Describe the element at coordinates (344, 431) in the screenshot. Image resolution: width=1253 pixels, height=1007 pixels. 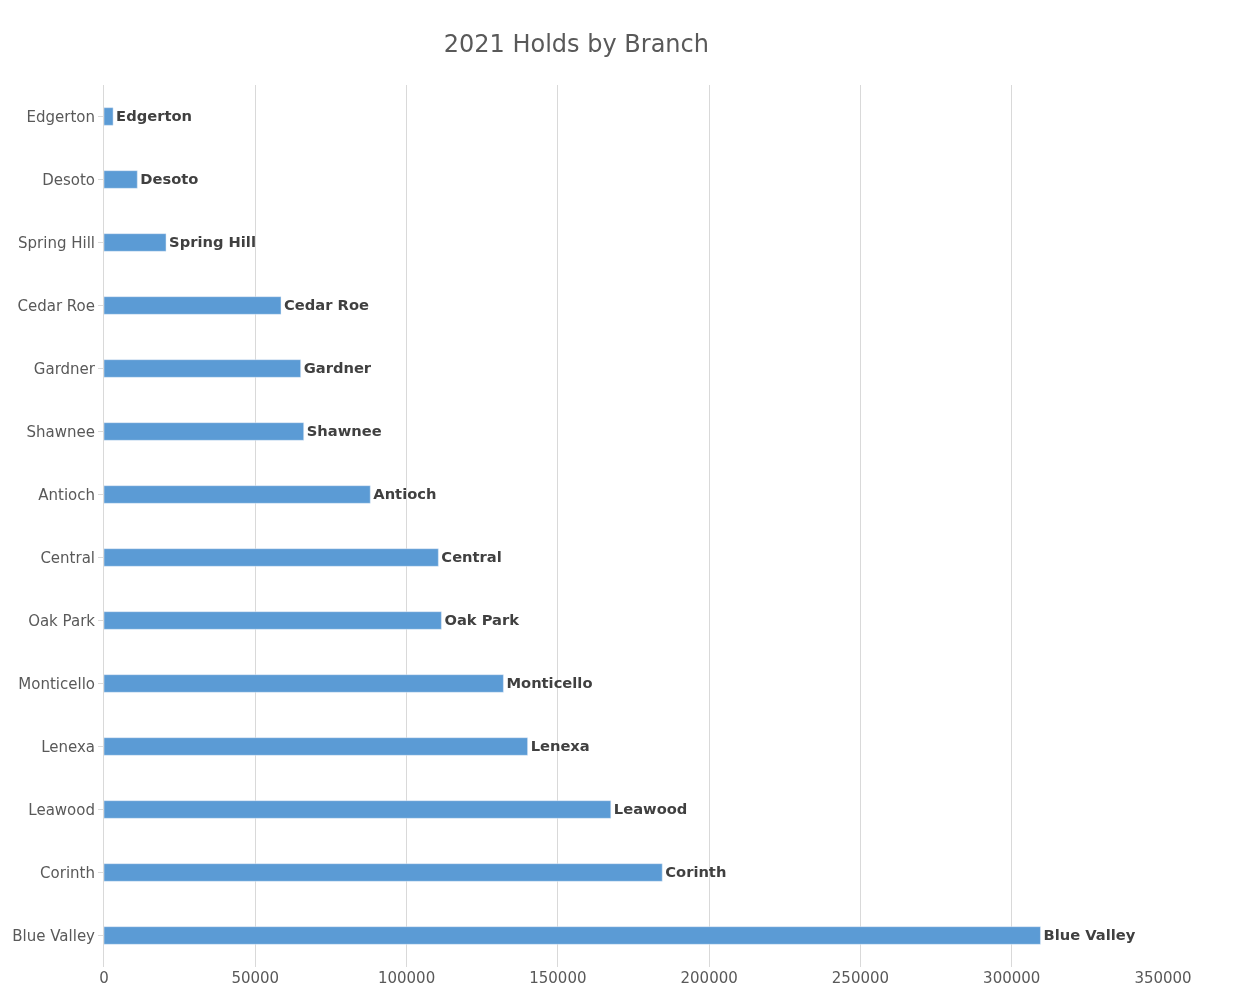
I see `data-label: Shawnee` at that location.